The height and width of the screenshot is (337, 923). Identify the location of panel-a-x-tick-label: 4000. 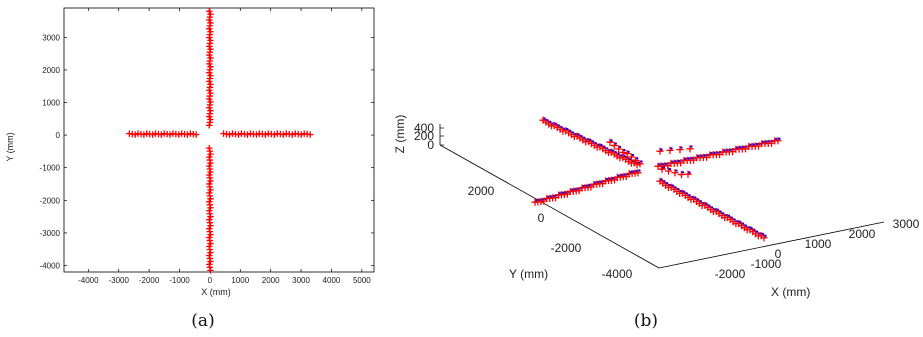
(332, 280).